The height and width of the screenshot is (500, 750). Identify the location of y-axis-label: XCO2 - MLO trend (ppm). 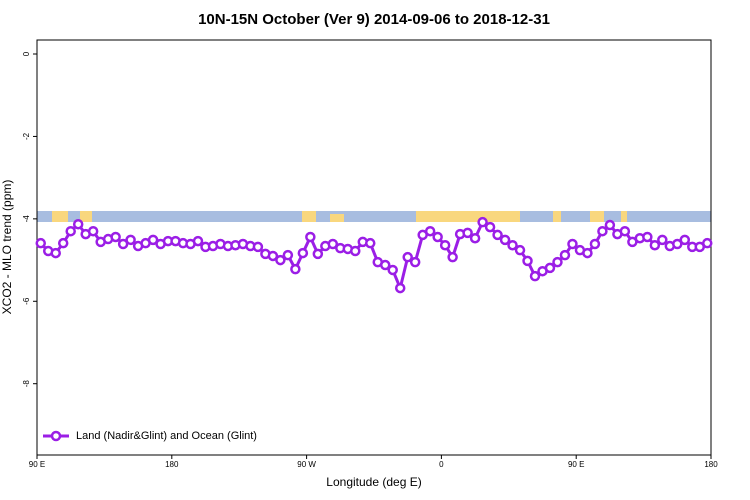
(7, 247).